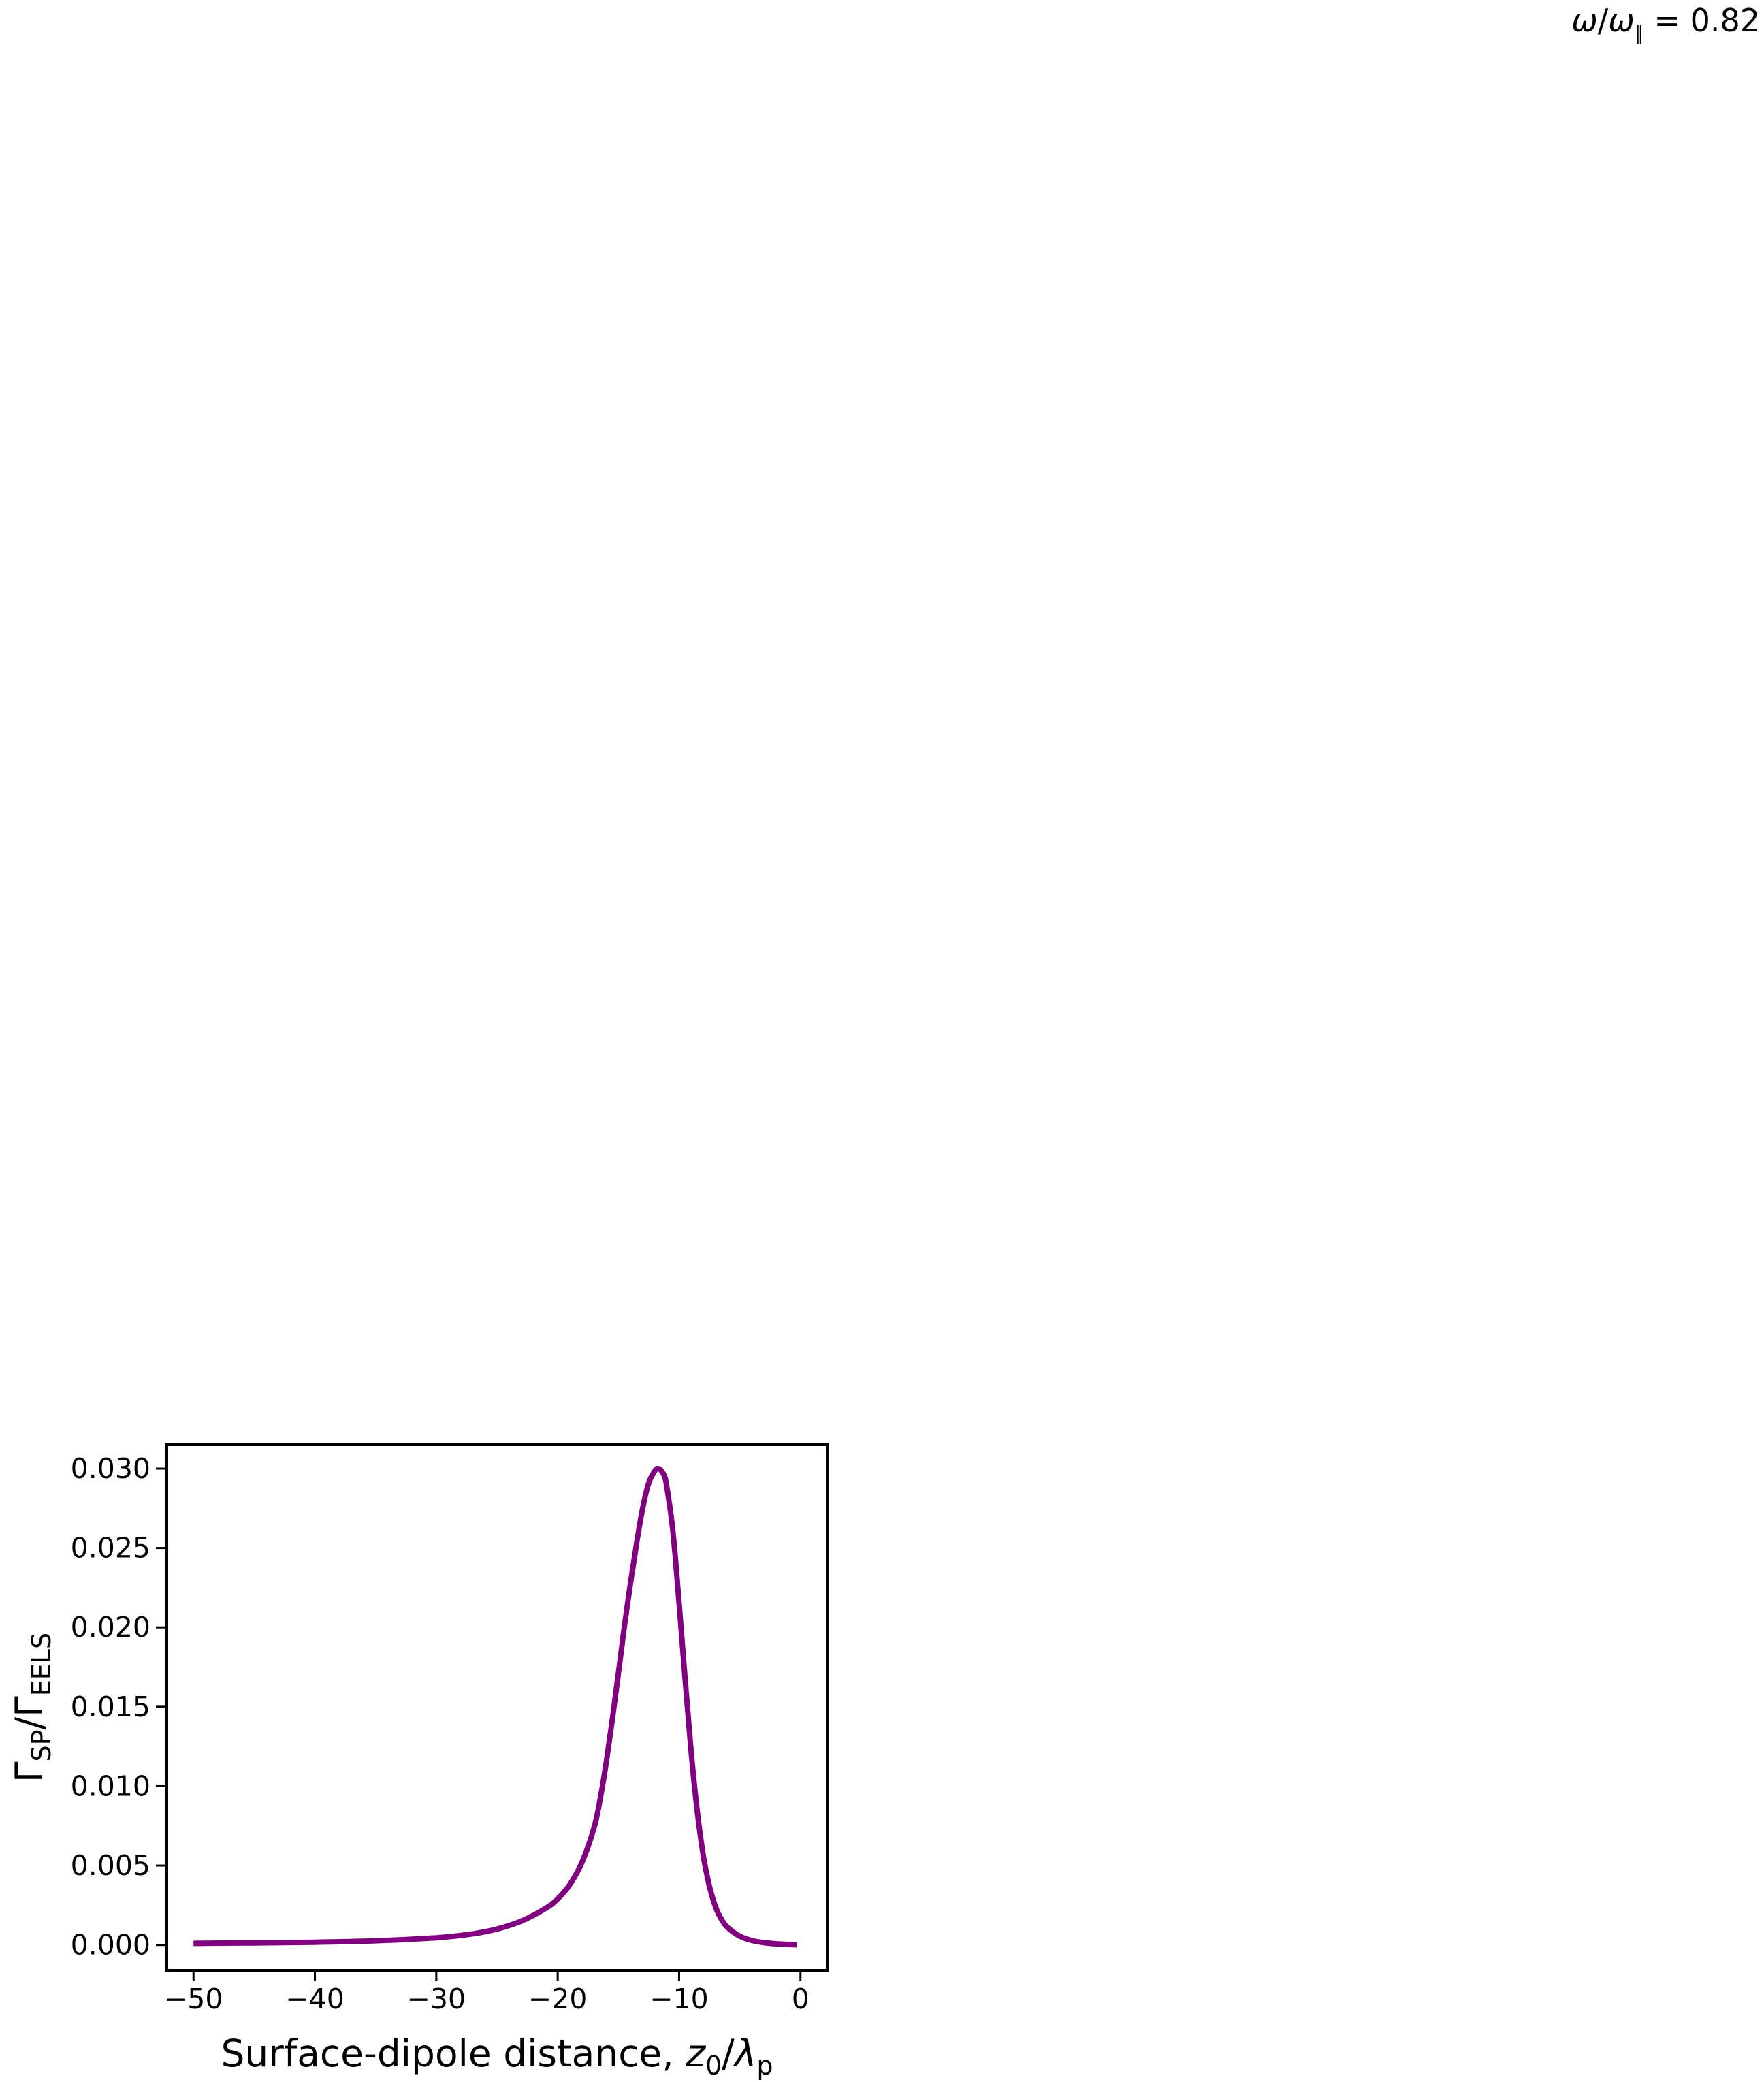 The image size is (1764, 2082). Describe the element at coordinates (32, 1707) in the screenshot. I see `y-axis-label: ΓSP/ΓEELS` at that location.